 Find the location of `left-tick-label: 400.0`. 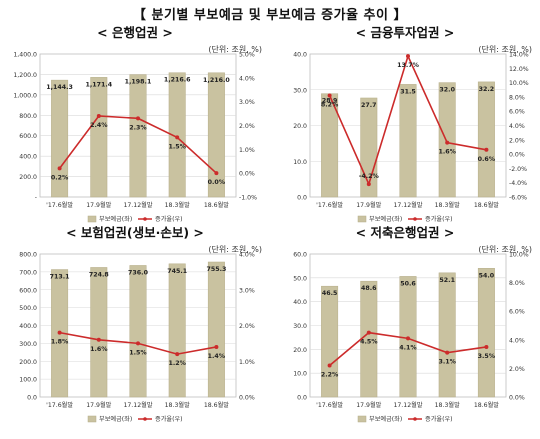

left-tick-label: 400.0 is located at coordinates (28, 326).